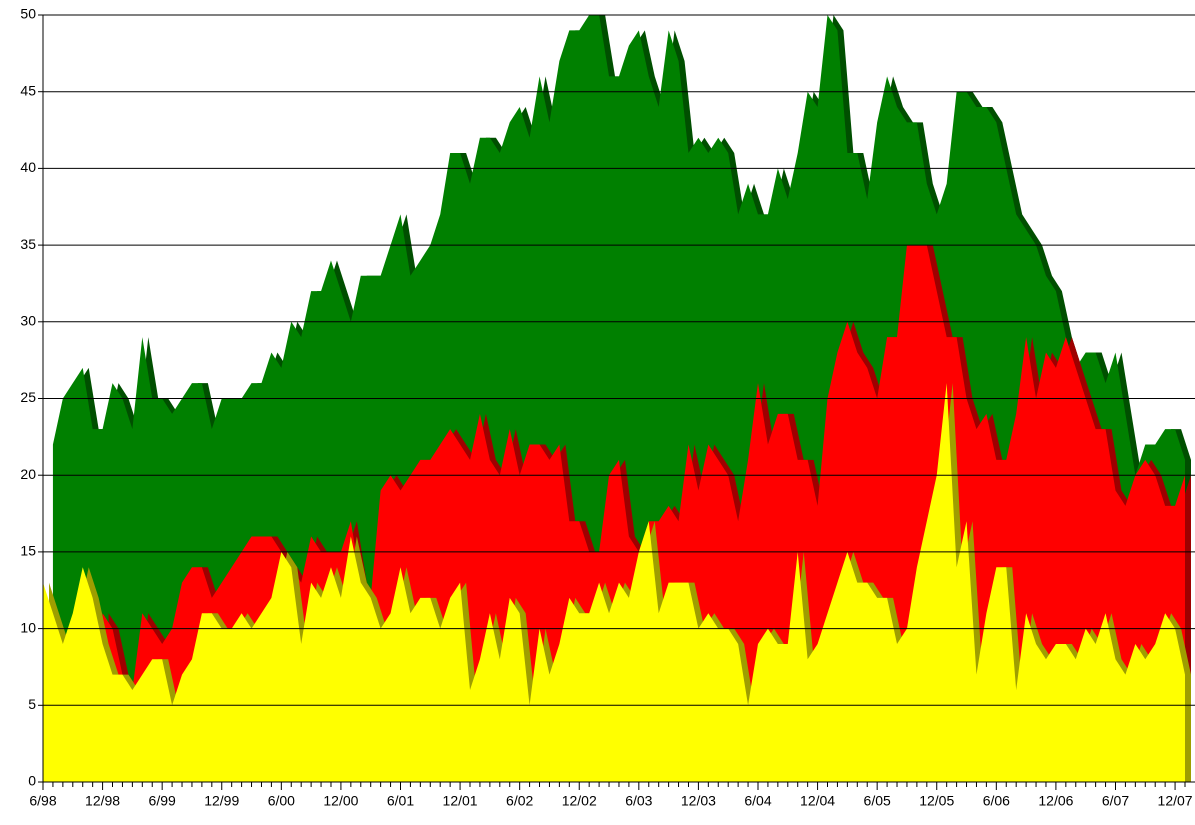 The width and height of the screenshot is (1195, 825). What do you see at coordinates (42, 801) in the screenshot?
I see `x-tick-label: 6/98` at bounding box center [42, 801].